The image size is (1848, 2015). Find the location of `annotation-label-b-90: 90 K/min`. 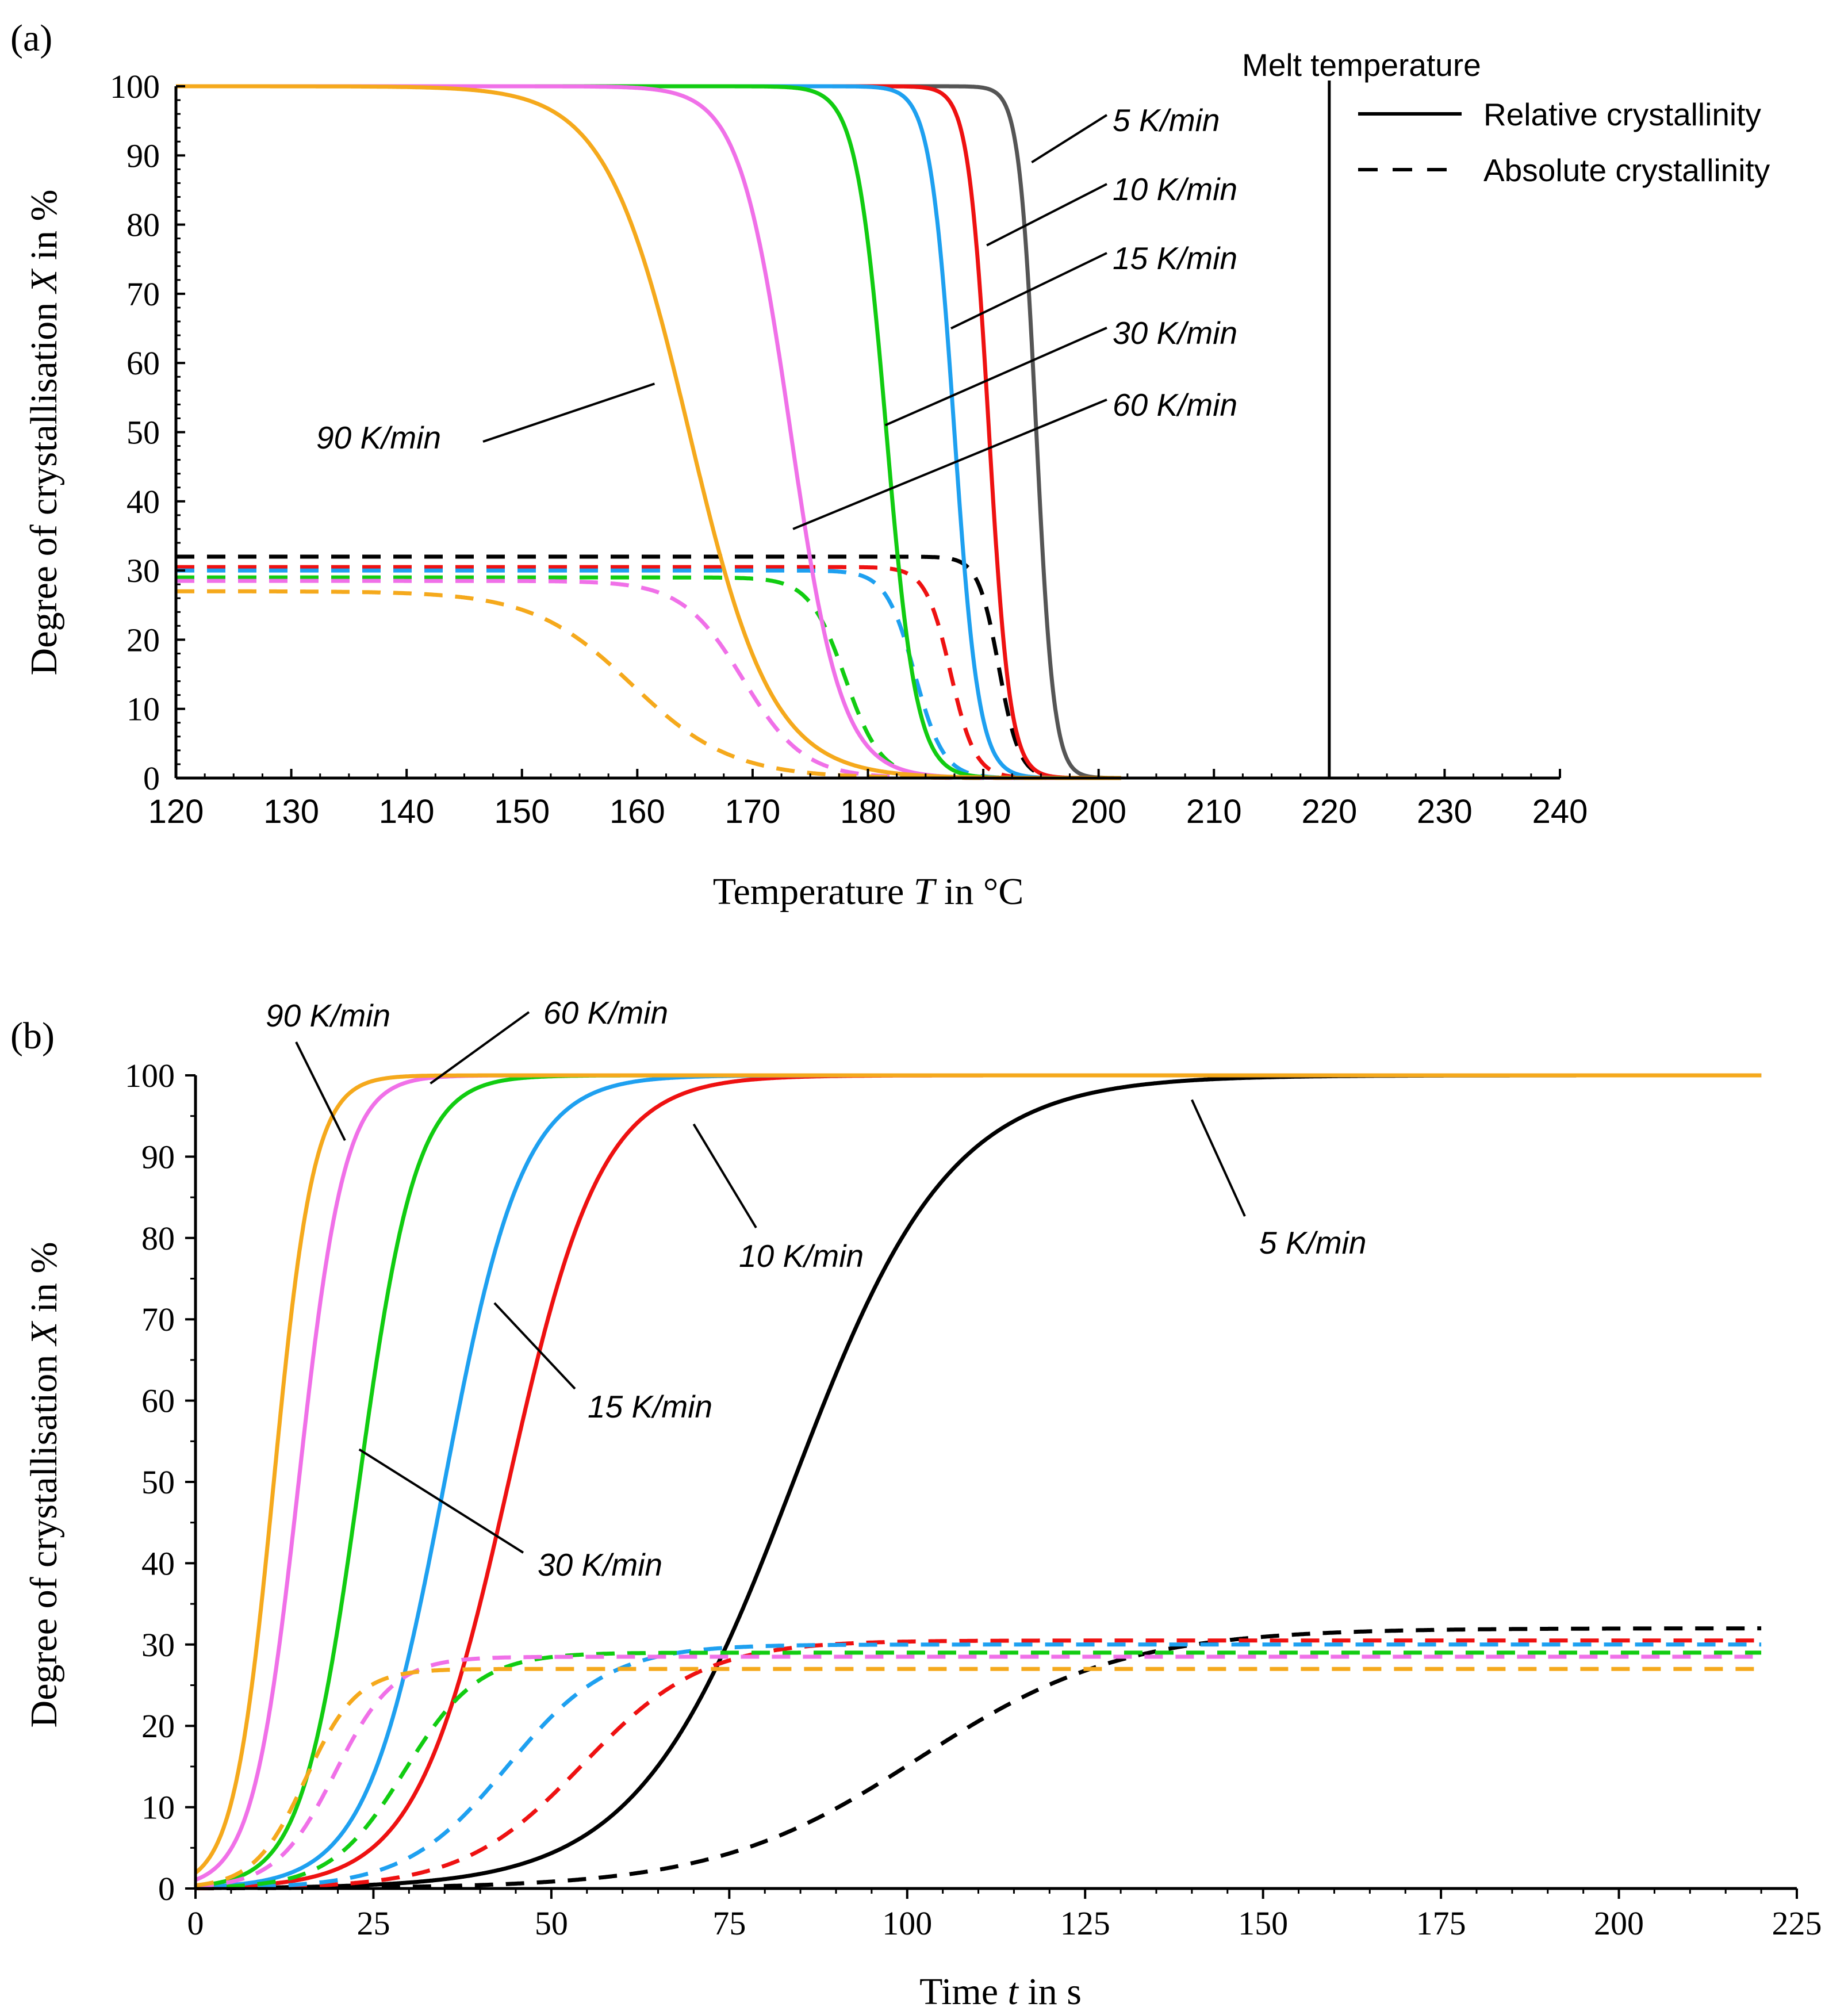

annotation-label-b-90: 90 K/min is located at coordinates (328, 1015).